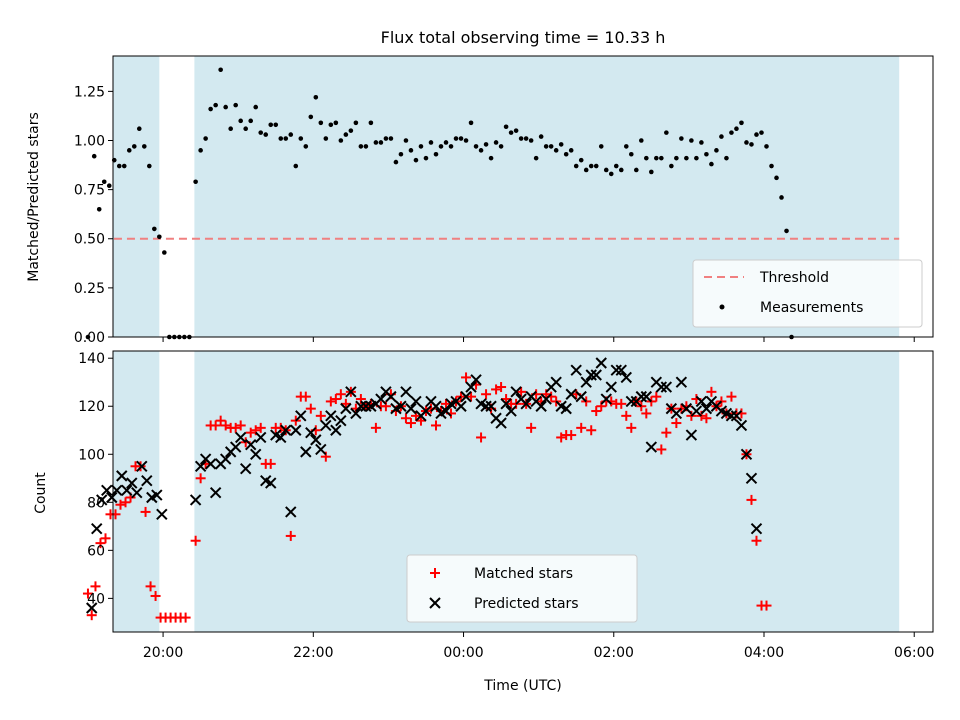 The width and height of the screenshot is (960, 720). Describe the element at coordinates (96, 503) in the screenshot. I see `y-tick-label: 80` at that location.